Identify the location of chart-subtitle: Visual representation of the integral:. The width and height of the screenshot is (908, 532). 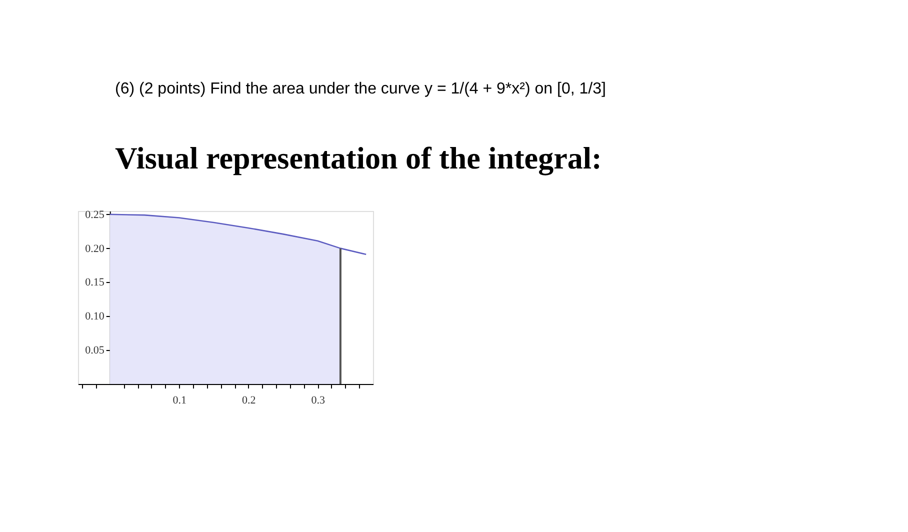
(358, 158).